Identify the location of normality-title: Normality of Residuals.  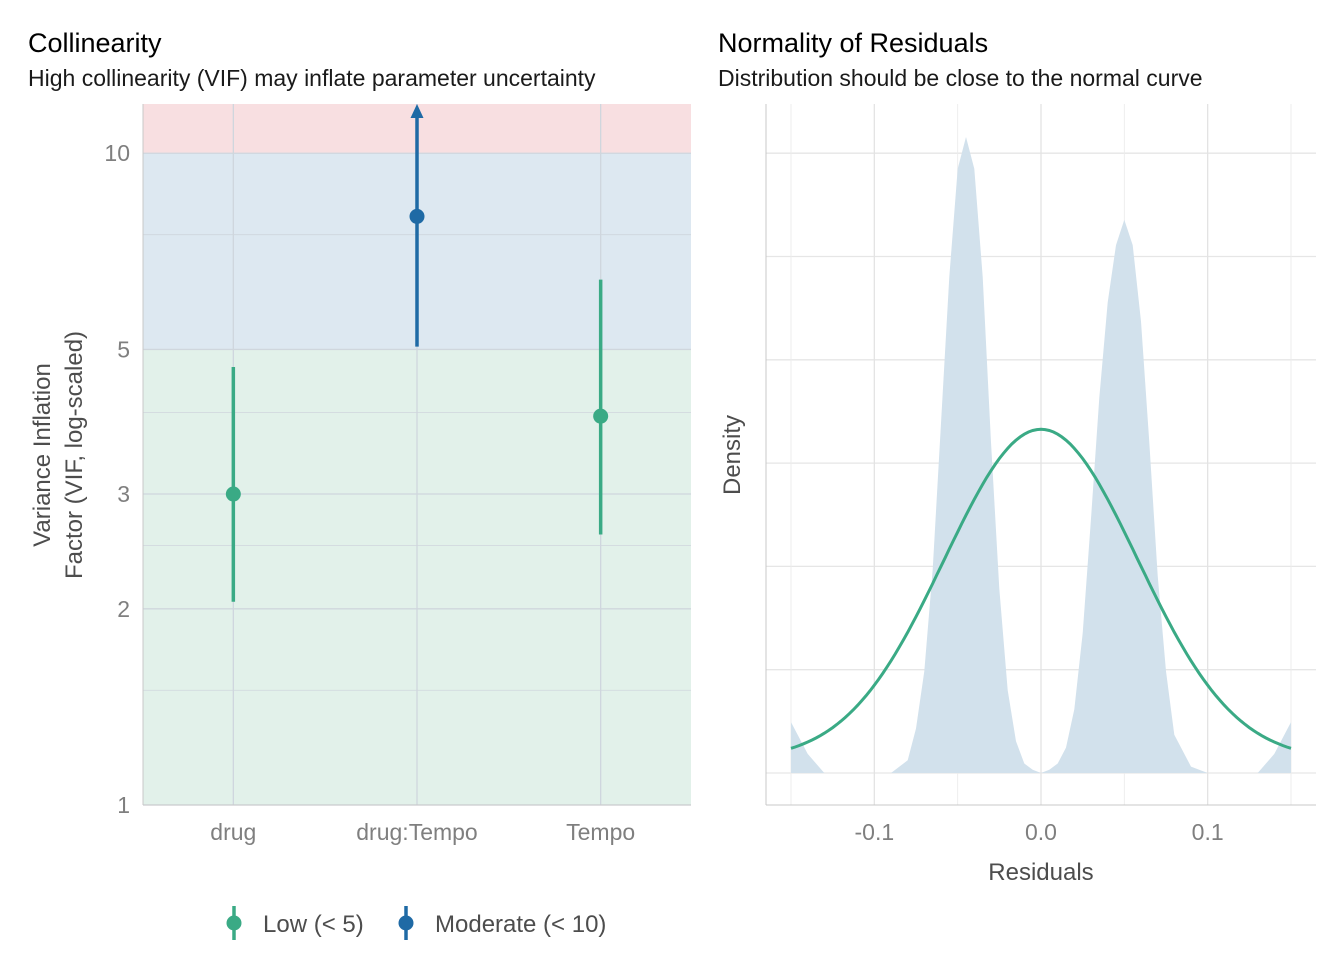
(853, 43).